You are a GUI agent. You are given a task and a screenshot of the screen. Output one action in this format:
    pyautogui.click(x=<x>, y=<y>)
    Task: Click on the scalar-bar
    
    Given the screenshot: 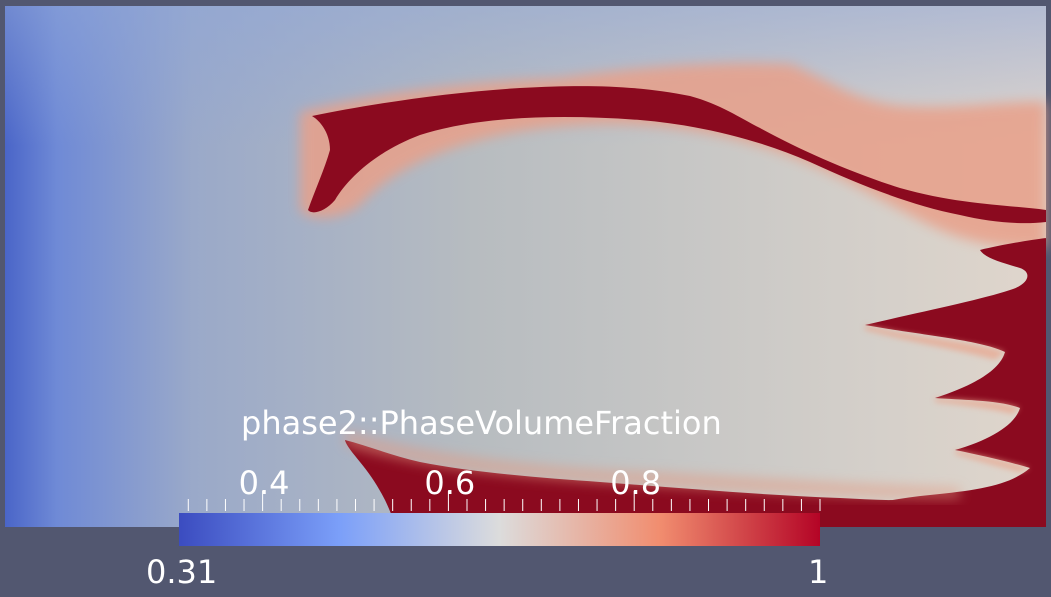 What is the action you would take?
    pyautogui.click(x=500, y=518)
    